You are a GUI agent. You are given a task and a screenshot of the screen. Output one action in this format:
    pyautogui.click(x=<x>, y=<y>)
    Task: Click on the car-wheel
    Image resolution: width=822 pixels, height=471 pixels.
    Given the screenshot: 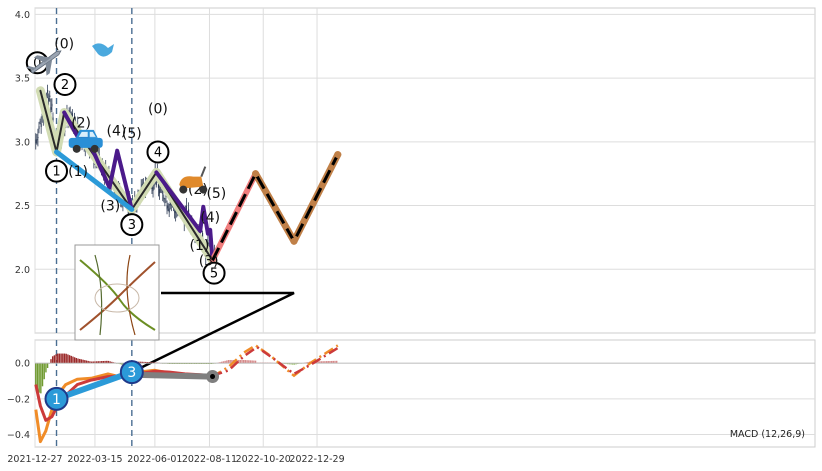 What is the action you would take?
    pyautogui.click(x=76, y=148)
    